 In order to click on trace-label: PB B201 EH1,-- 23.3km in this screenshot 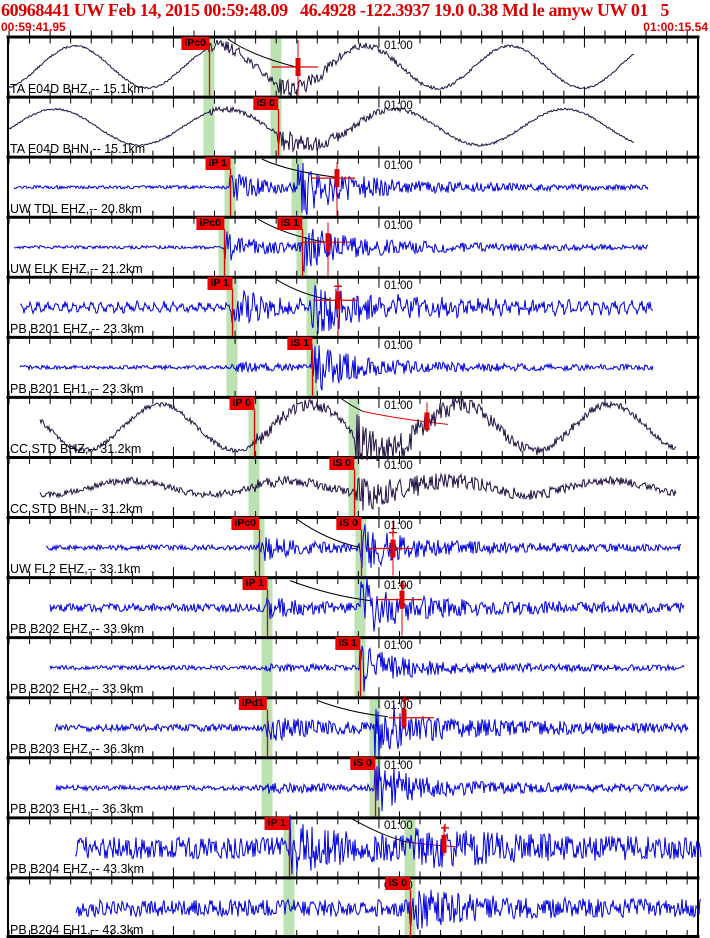, I will do `click(77, 388)`.